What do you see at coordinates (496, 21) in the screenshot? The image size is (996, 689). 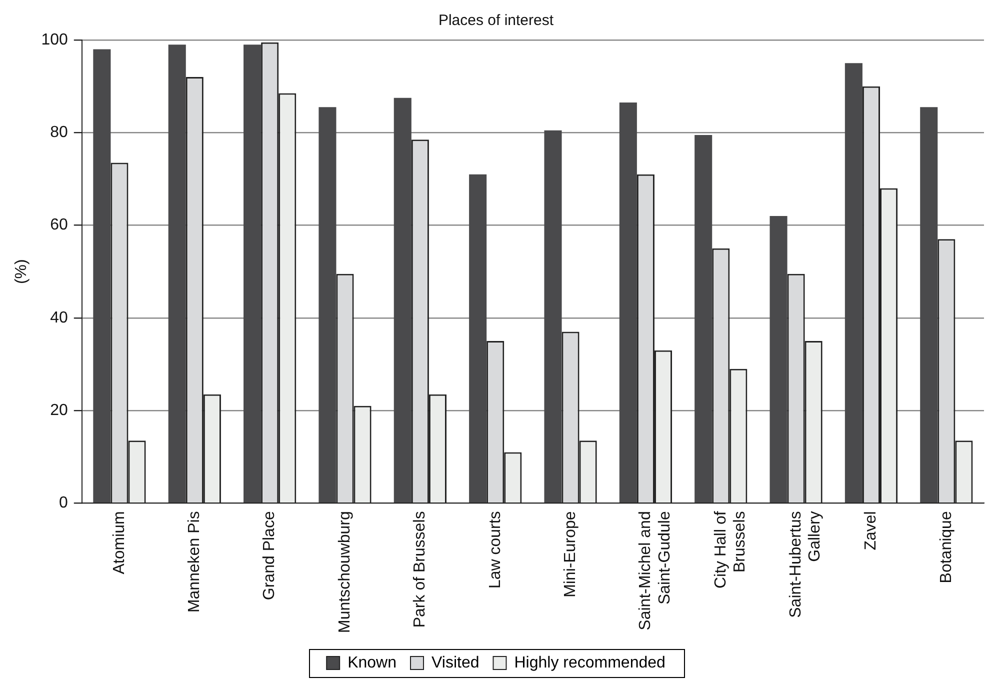 I see `chart-title: Places of interest` at bounding box center [496, 21].